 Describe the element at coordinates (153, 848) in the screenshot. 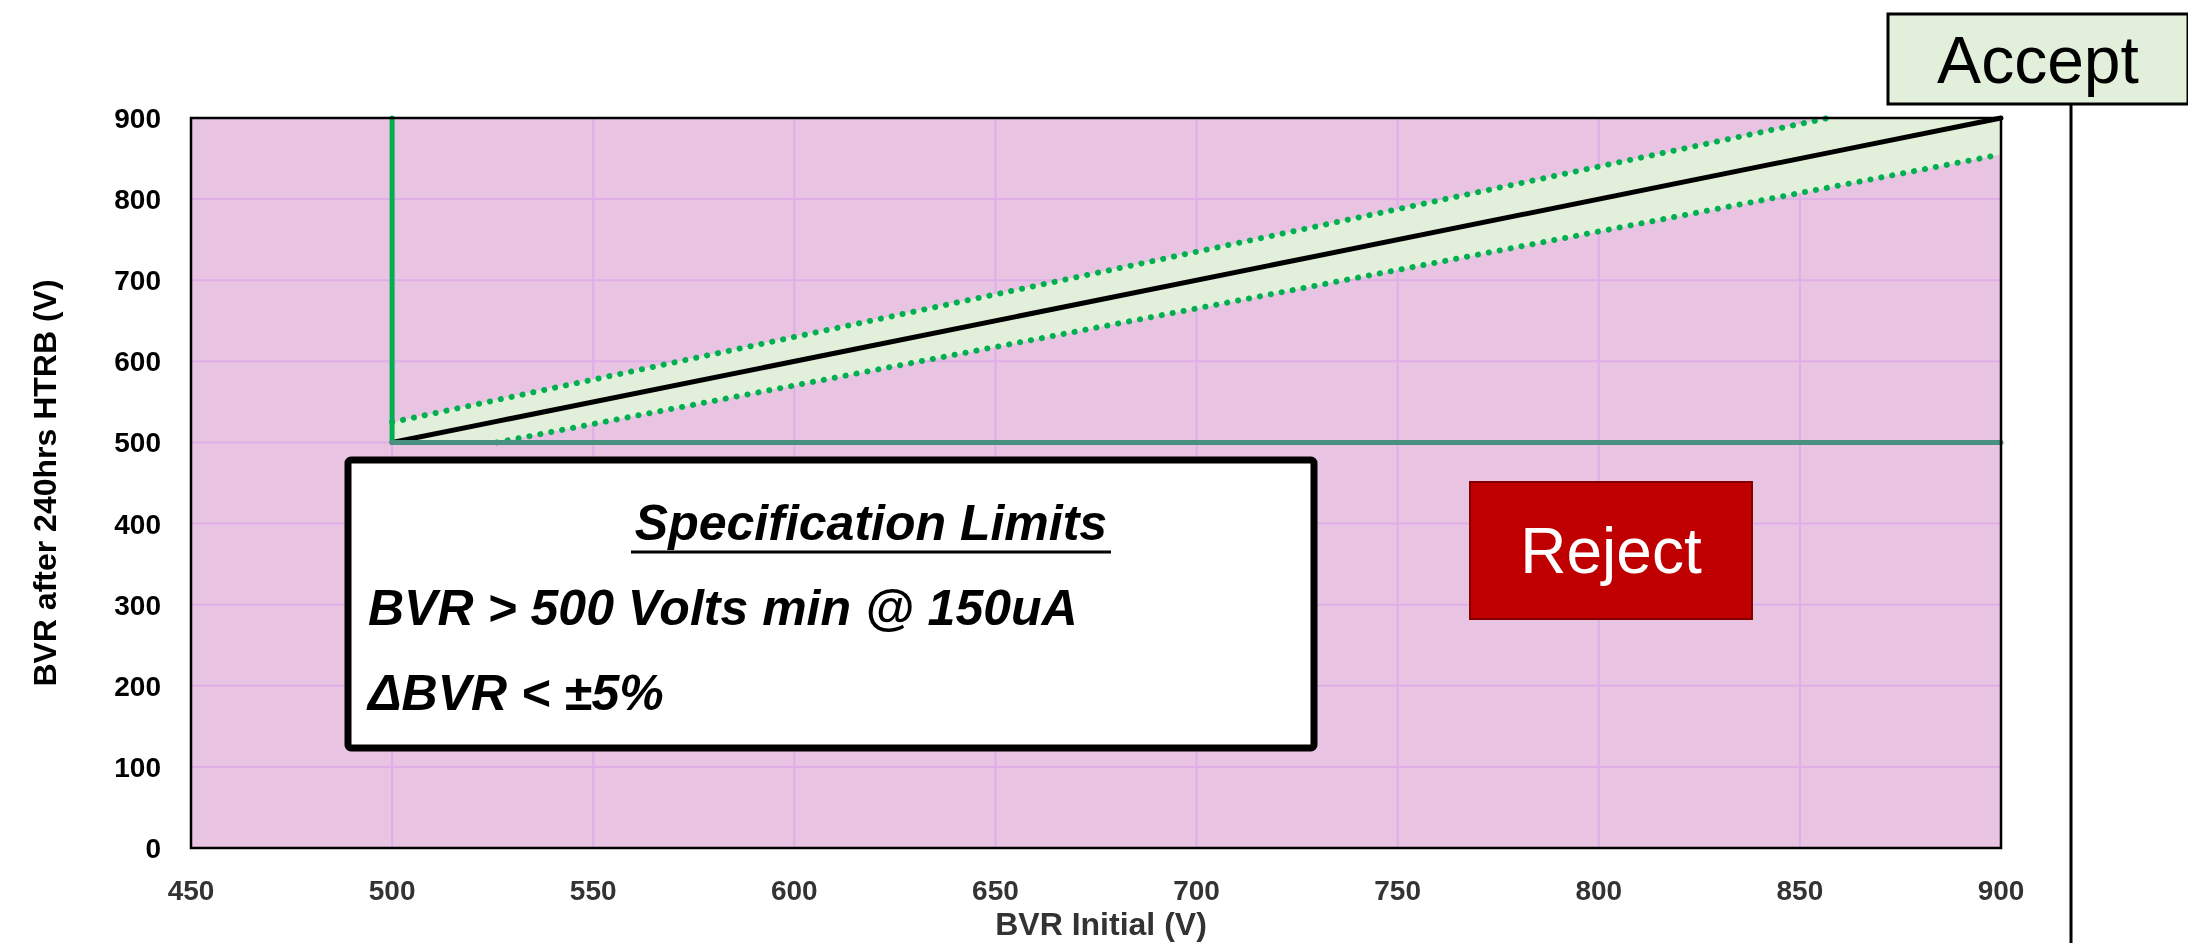

I see `y-tick-label: 0` at that location.